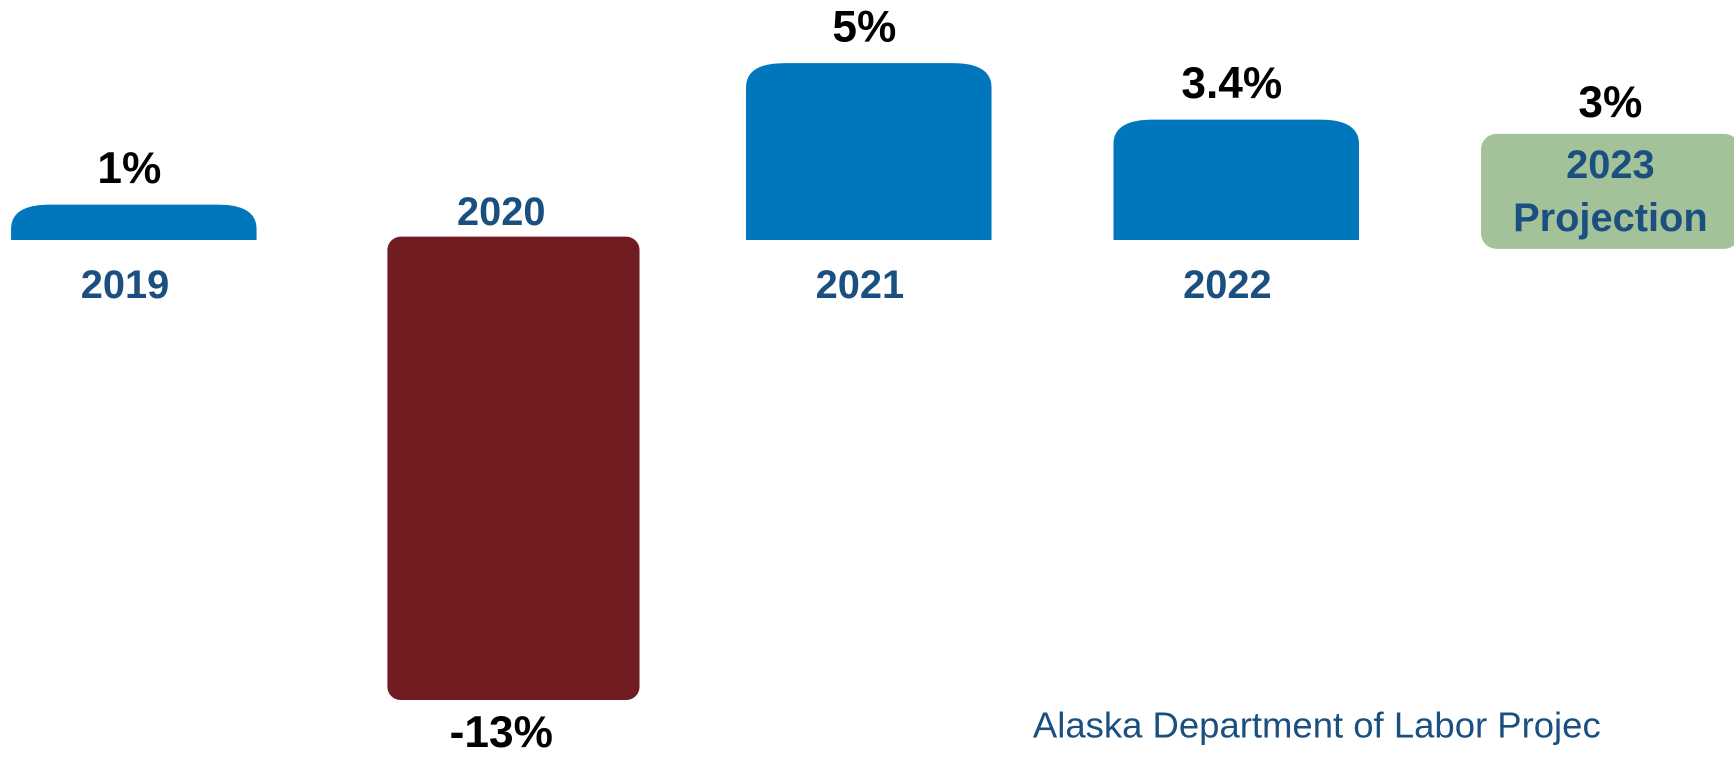 This screenshot has width=1734, height=762. What do you see at coordinates (864, 27) in the screenshot?
I see `value-label: 5%` at bounding box center [864, 27].